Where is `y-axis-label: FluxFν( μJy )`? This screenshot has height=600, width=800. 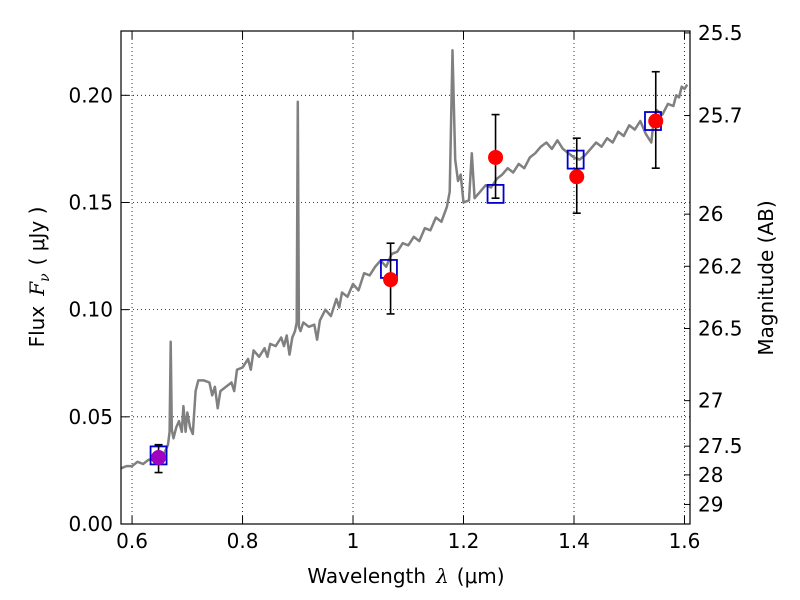
y-axis-label: FluxFν( μJy ) is located at coordinates (39, 277).